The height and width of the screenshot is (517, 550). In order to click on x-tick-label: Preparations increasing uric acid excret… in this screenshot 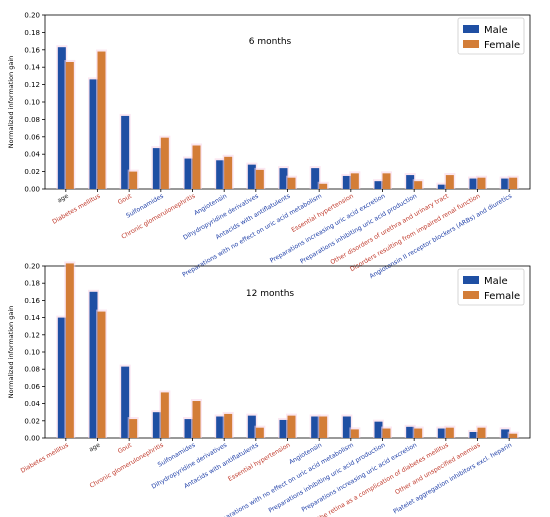, I will do `click(360, 478)`.